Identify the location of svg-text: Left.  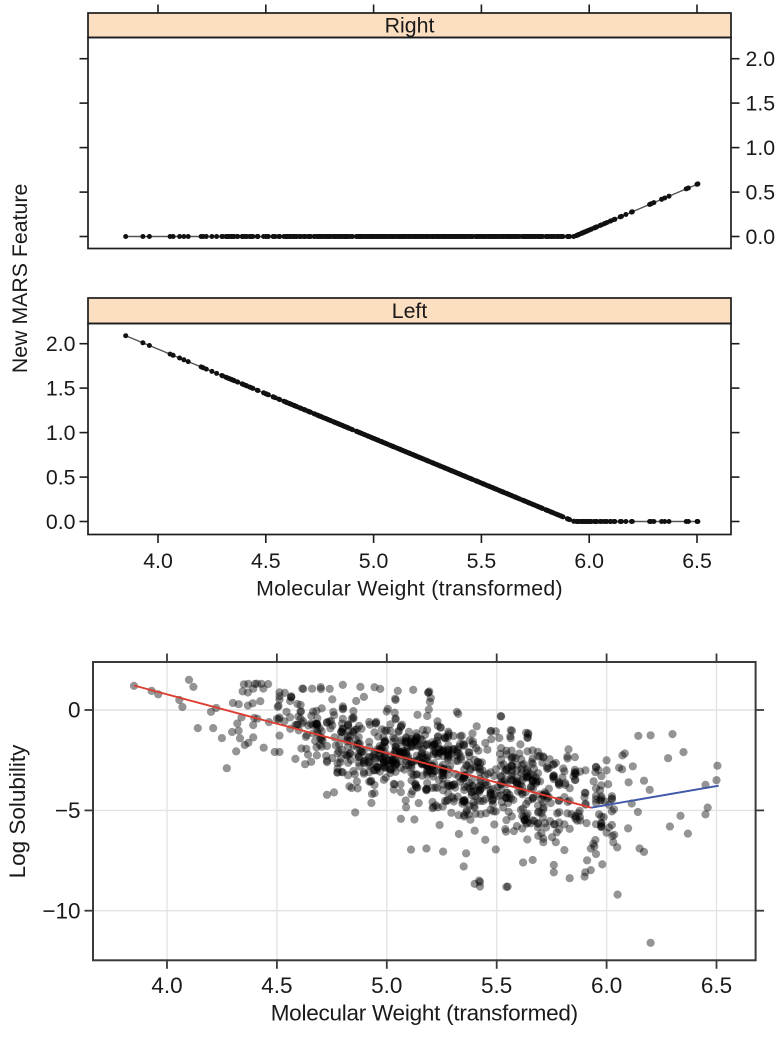
(410, 311).